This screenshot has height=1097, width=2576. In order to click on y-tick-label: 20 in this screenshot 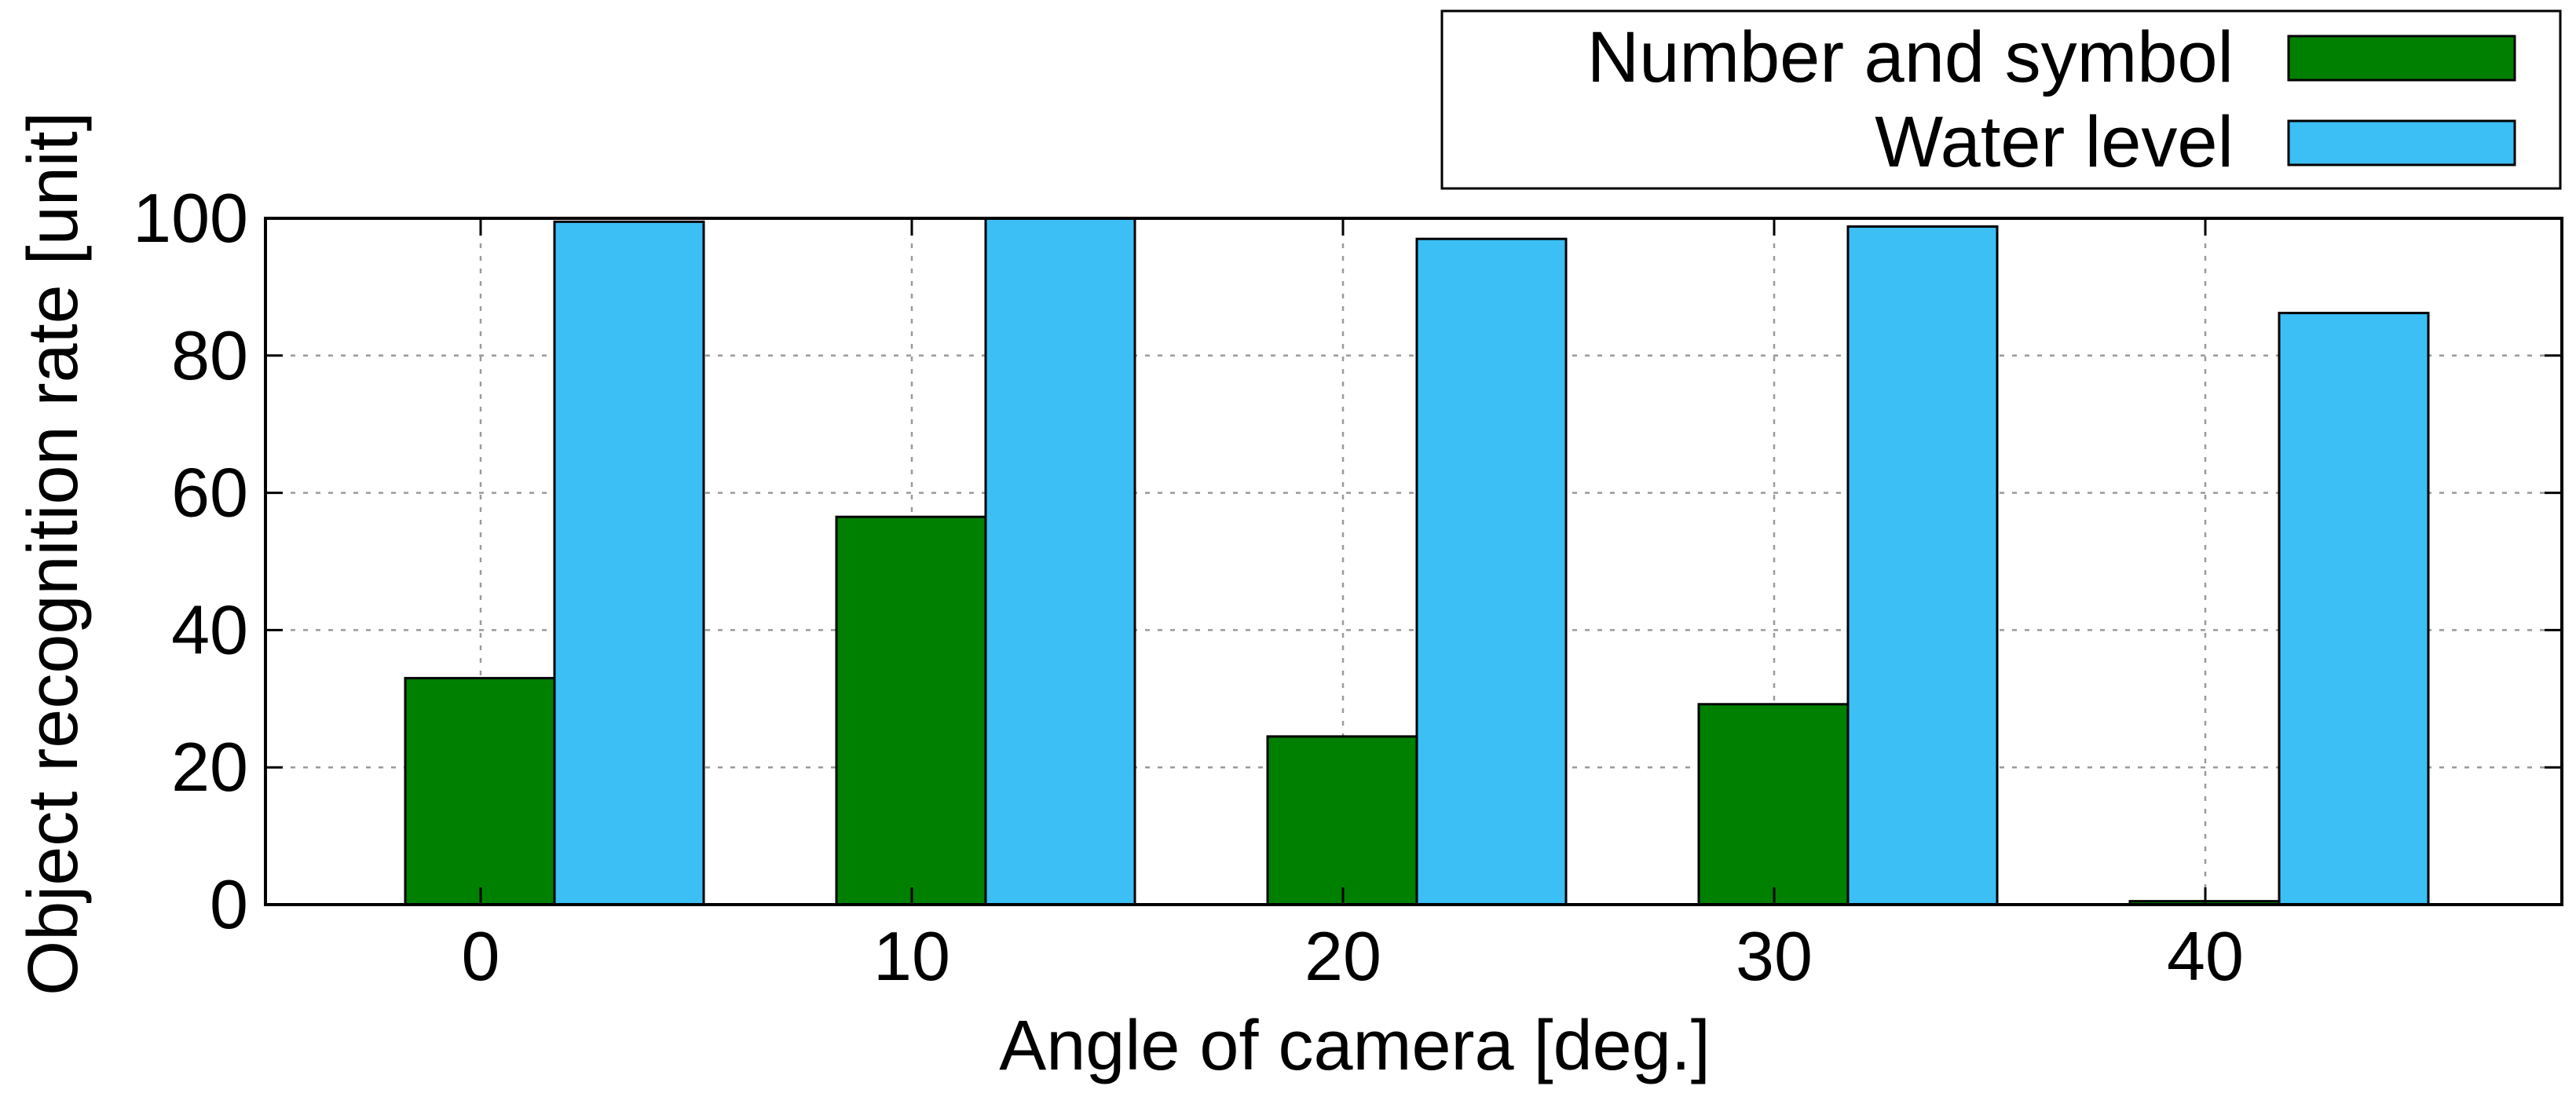, I will do `click(210, 767)`.